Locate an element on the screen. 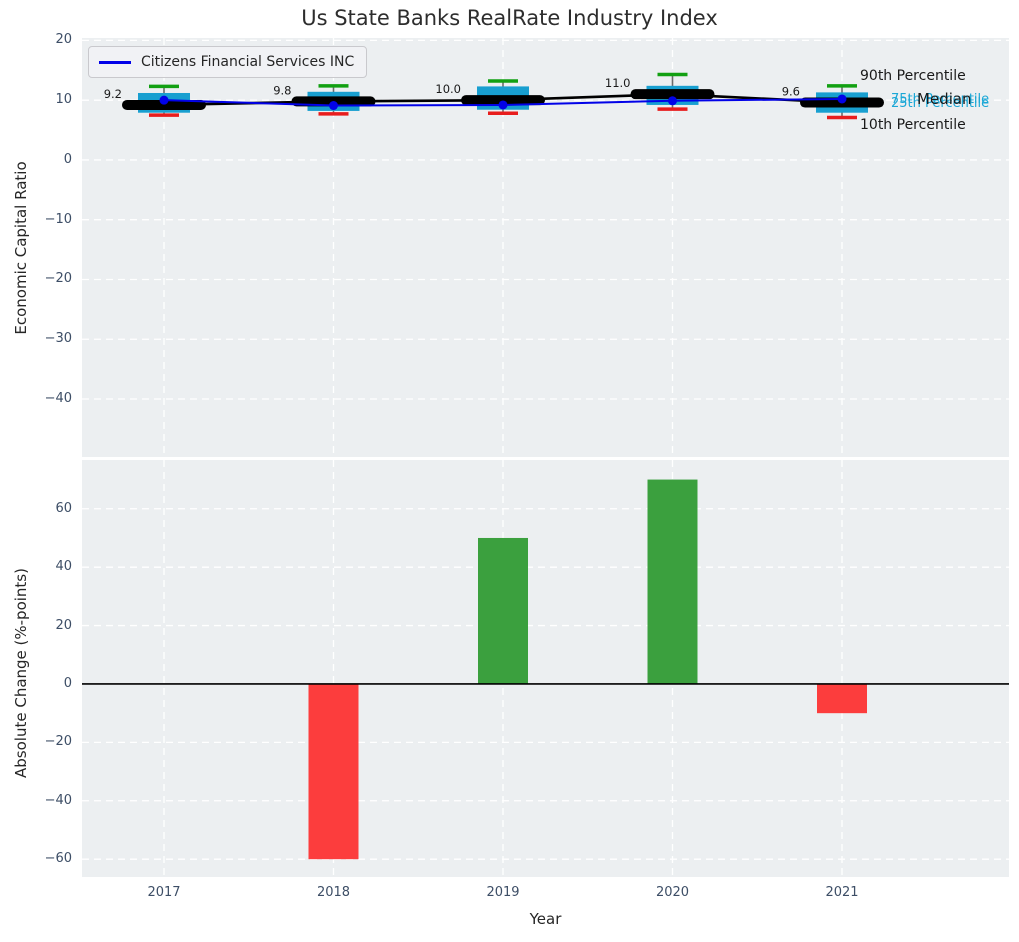  xtick-2020: 2020 is located at coordinates (672, 892).